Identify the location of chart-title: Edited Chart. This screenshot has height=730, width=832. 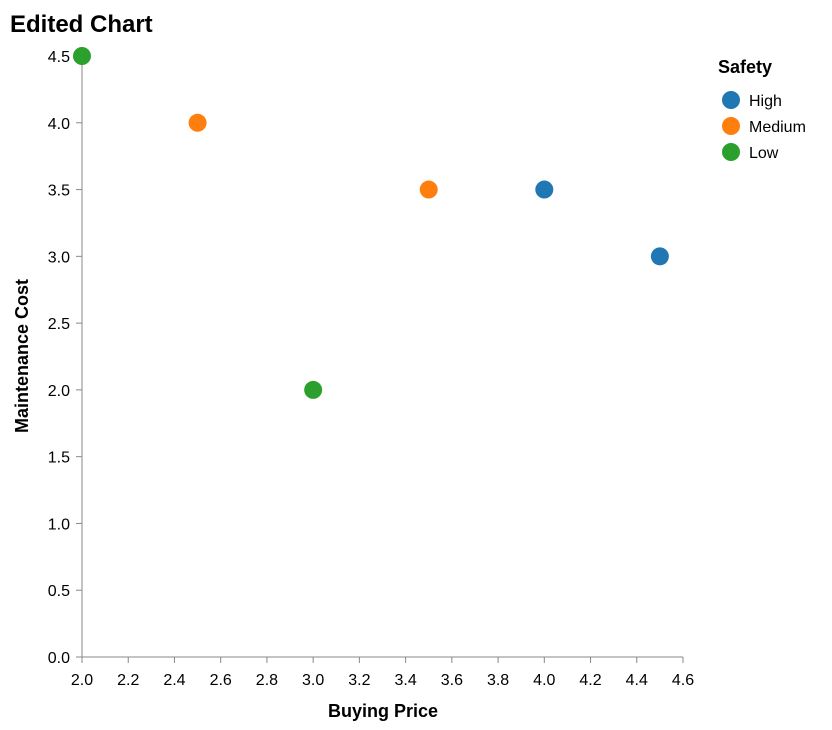
(81, 24).